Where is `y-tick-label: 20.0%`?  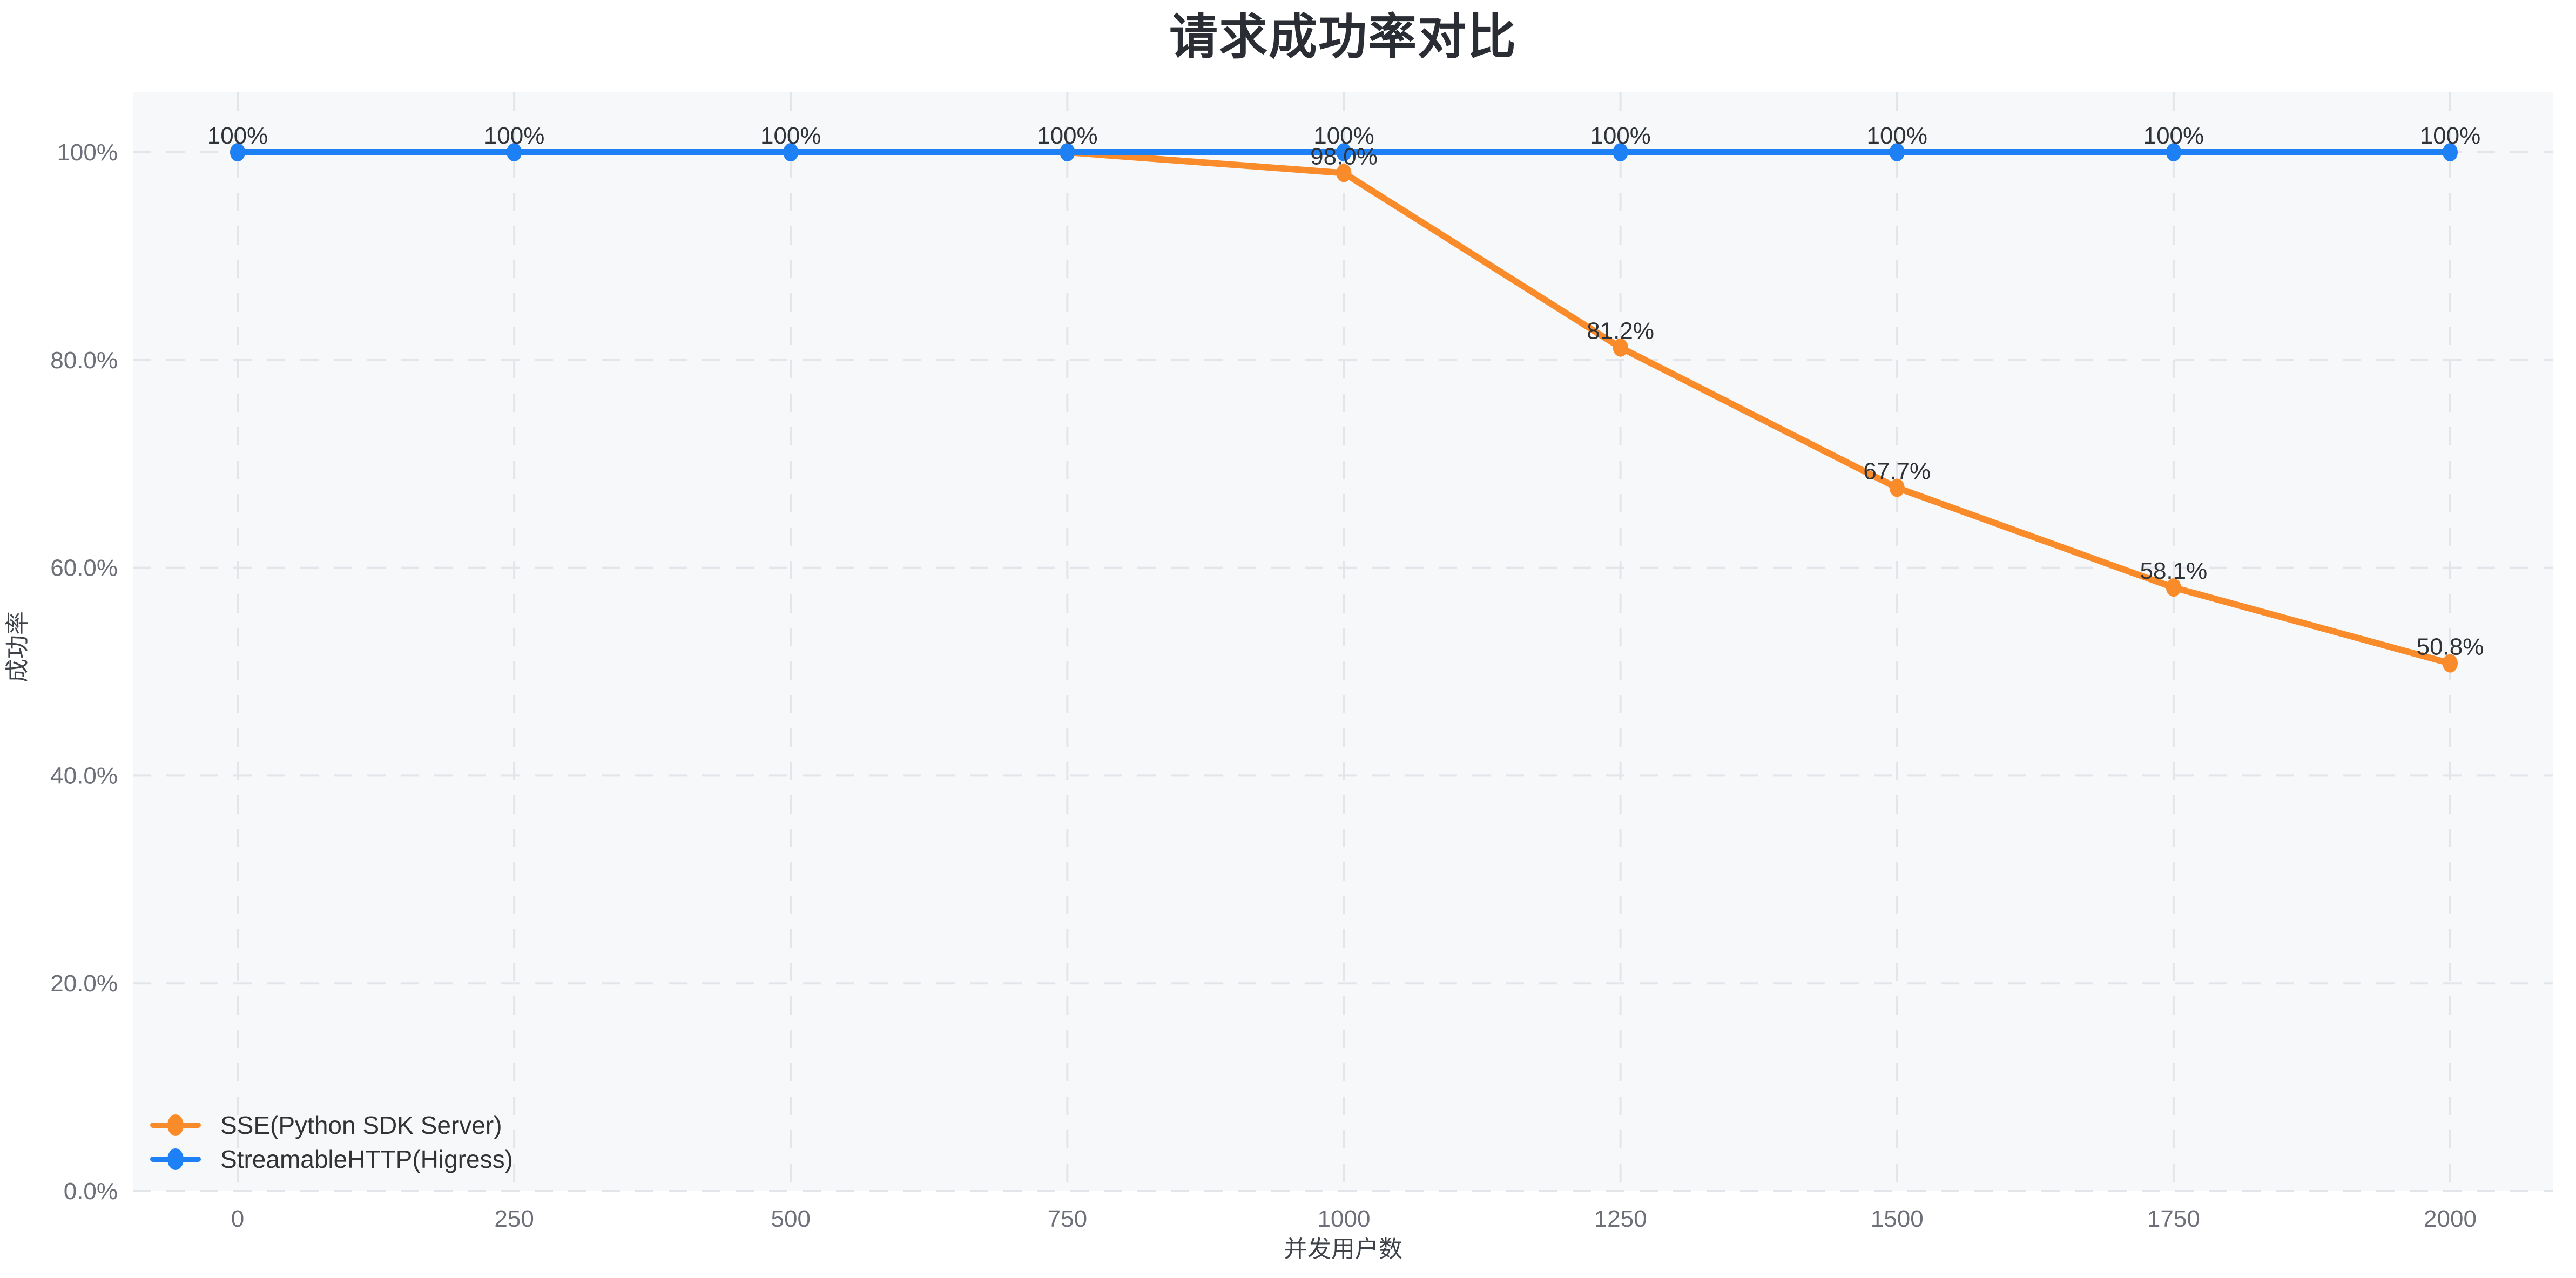
y-tick-label: 20.0% is located at coordinates (84, 983).